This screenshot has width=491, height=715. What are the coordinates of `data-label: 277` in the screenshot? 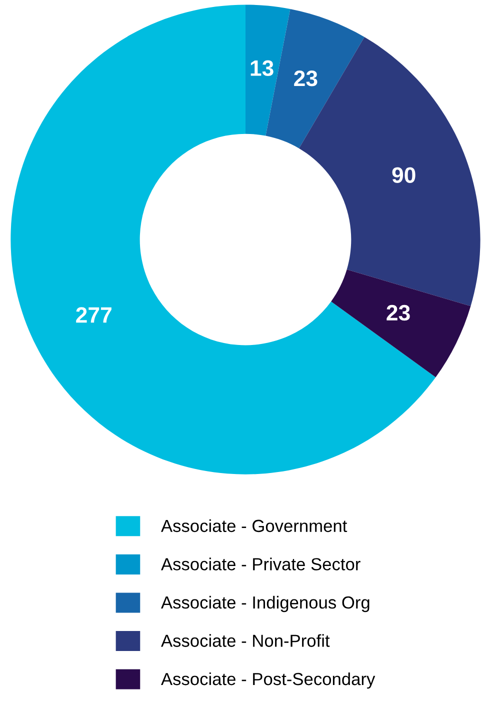 It's located at (94, 315).